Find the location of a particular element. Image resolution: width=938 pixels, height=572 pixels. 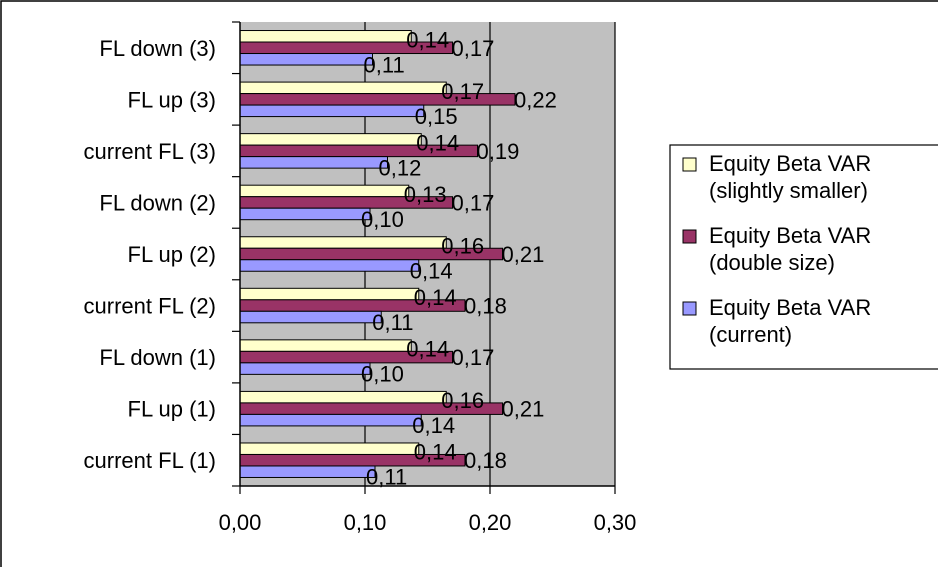

category-label: FL up (2) is located at coordinates (172, 254).